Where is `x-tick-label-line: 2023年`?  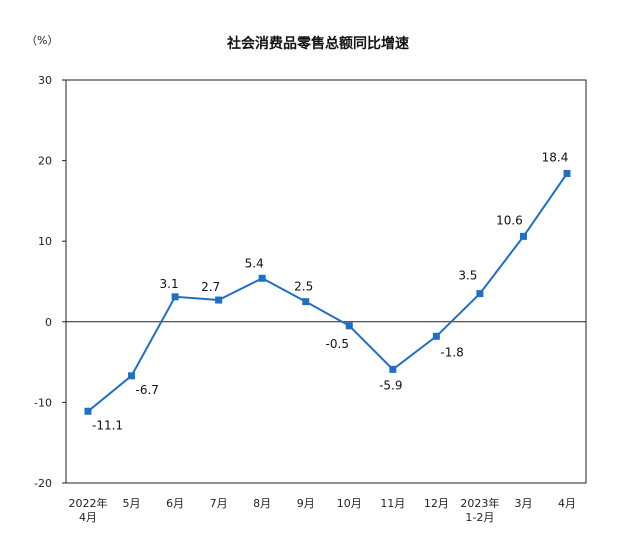 x-tick-label-line: 2023年 is located at coordinates (479, 503).